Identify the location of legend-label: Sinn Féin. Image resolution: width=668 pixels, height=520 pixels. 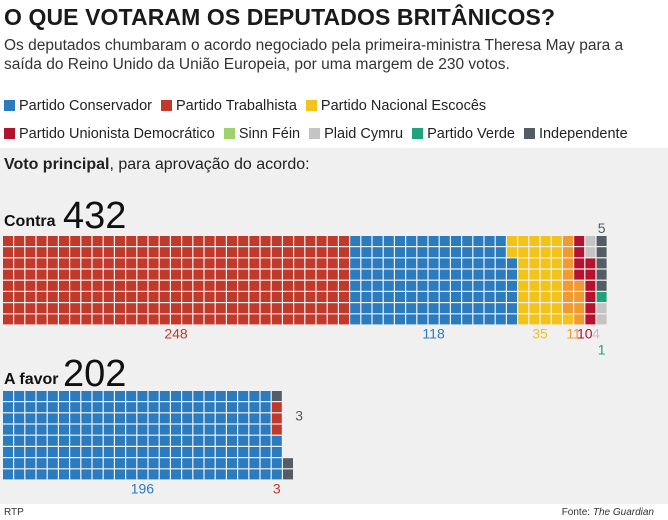
(269, 134).